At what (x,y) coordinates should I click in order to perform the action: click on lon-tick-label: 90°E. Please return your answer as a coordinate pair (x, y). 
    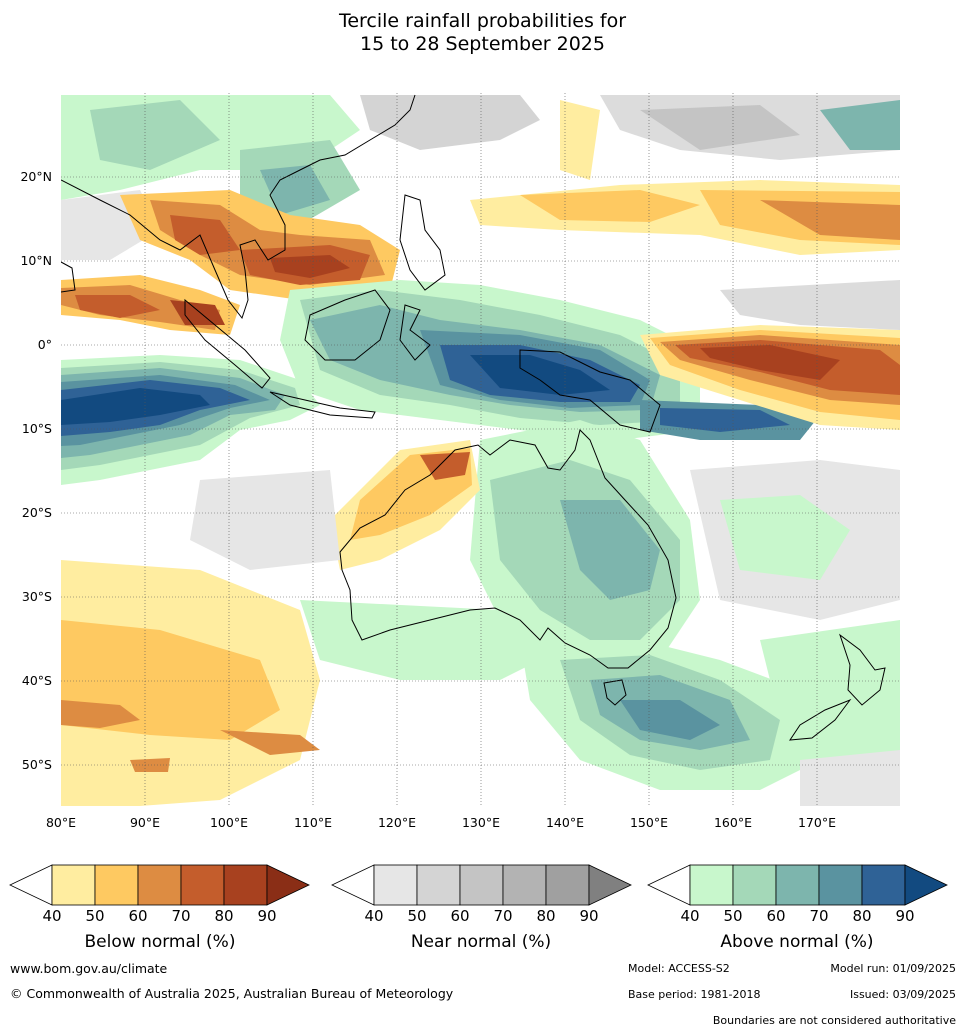
    Looking at the image, I should click on (145, 822).